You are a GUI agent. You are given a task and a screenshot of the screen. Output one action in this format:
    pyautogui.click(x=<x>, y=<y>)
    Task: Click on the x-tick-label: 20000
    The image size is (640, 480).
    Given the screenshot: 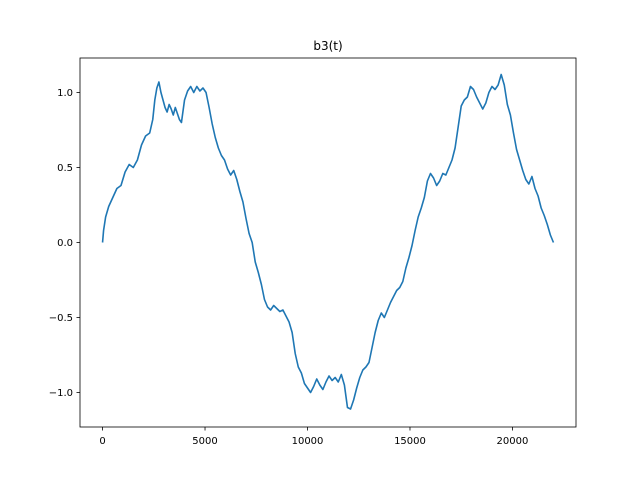 What is the action you would take?
    pyautogui.click(x=513, y=441)
    